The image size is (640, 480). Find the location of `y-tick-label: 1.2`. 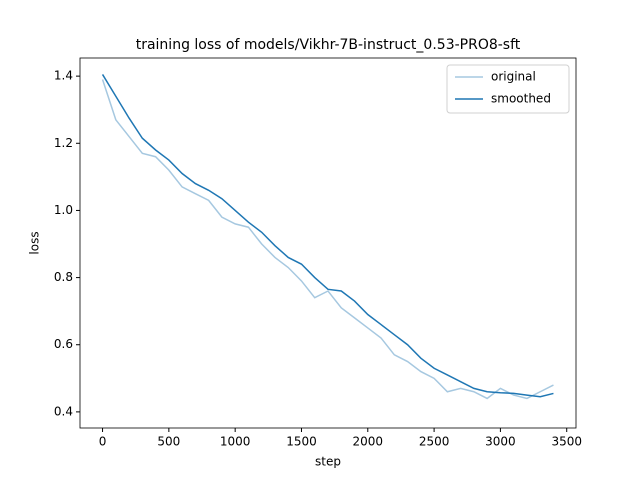

y-tick-label: 1.2 is located at coordinates (63, 143).